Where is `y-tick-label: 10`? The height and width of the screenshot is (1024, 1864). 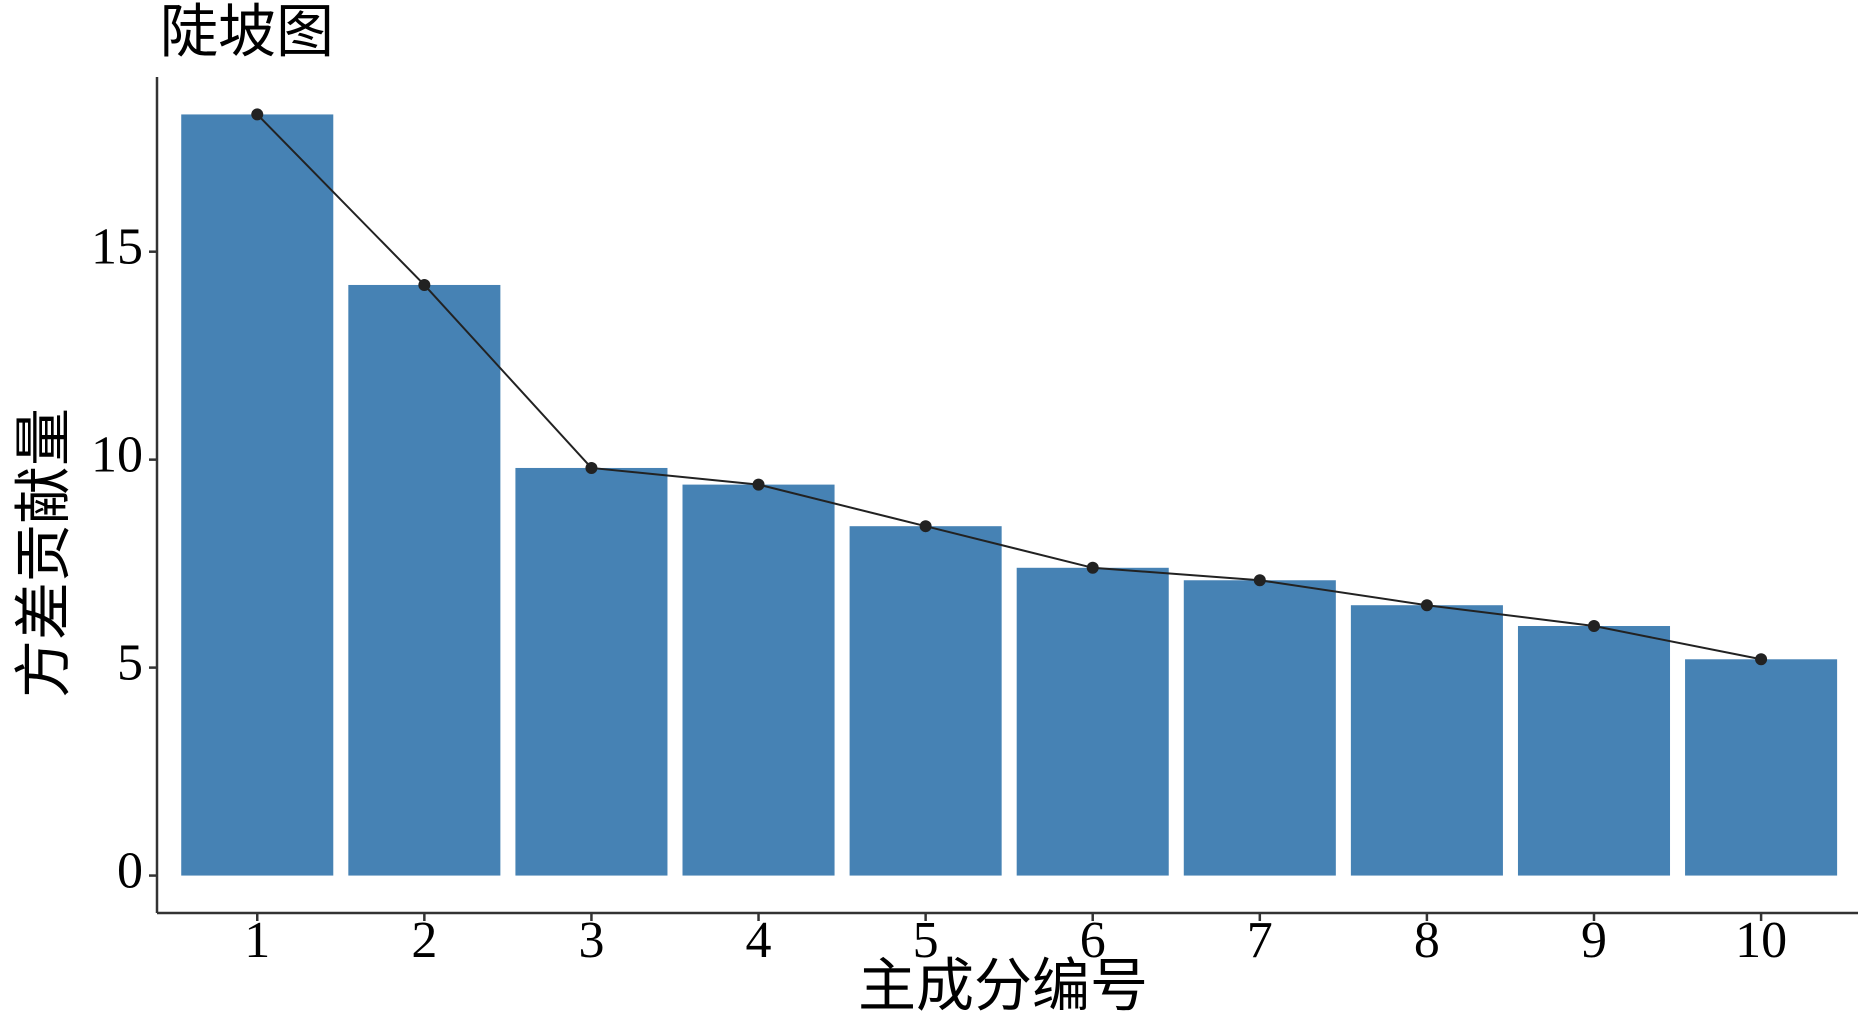
y-tick-label: 10 is located at coordinates (117, 455).